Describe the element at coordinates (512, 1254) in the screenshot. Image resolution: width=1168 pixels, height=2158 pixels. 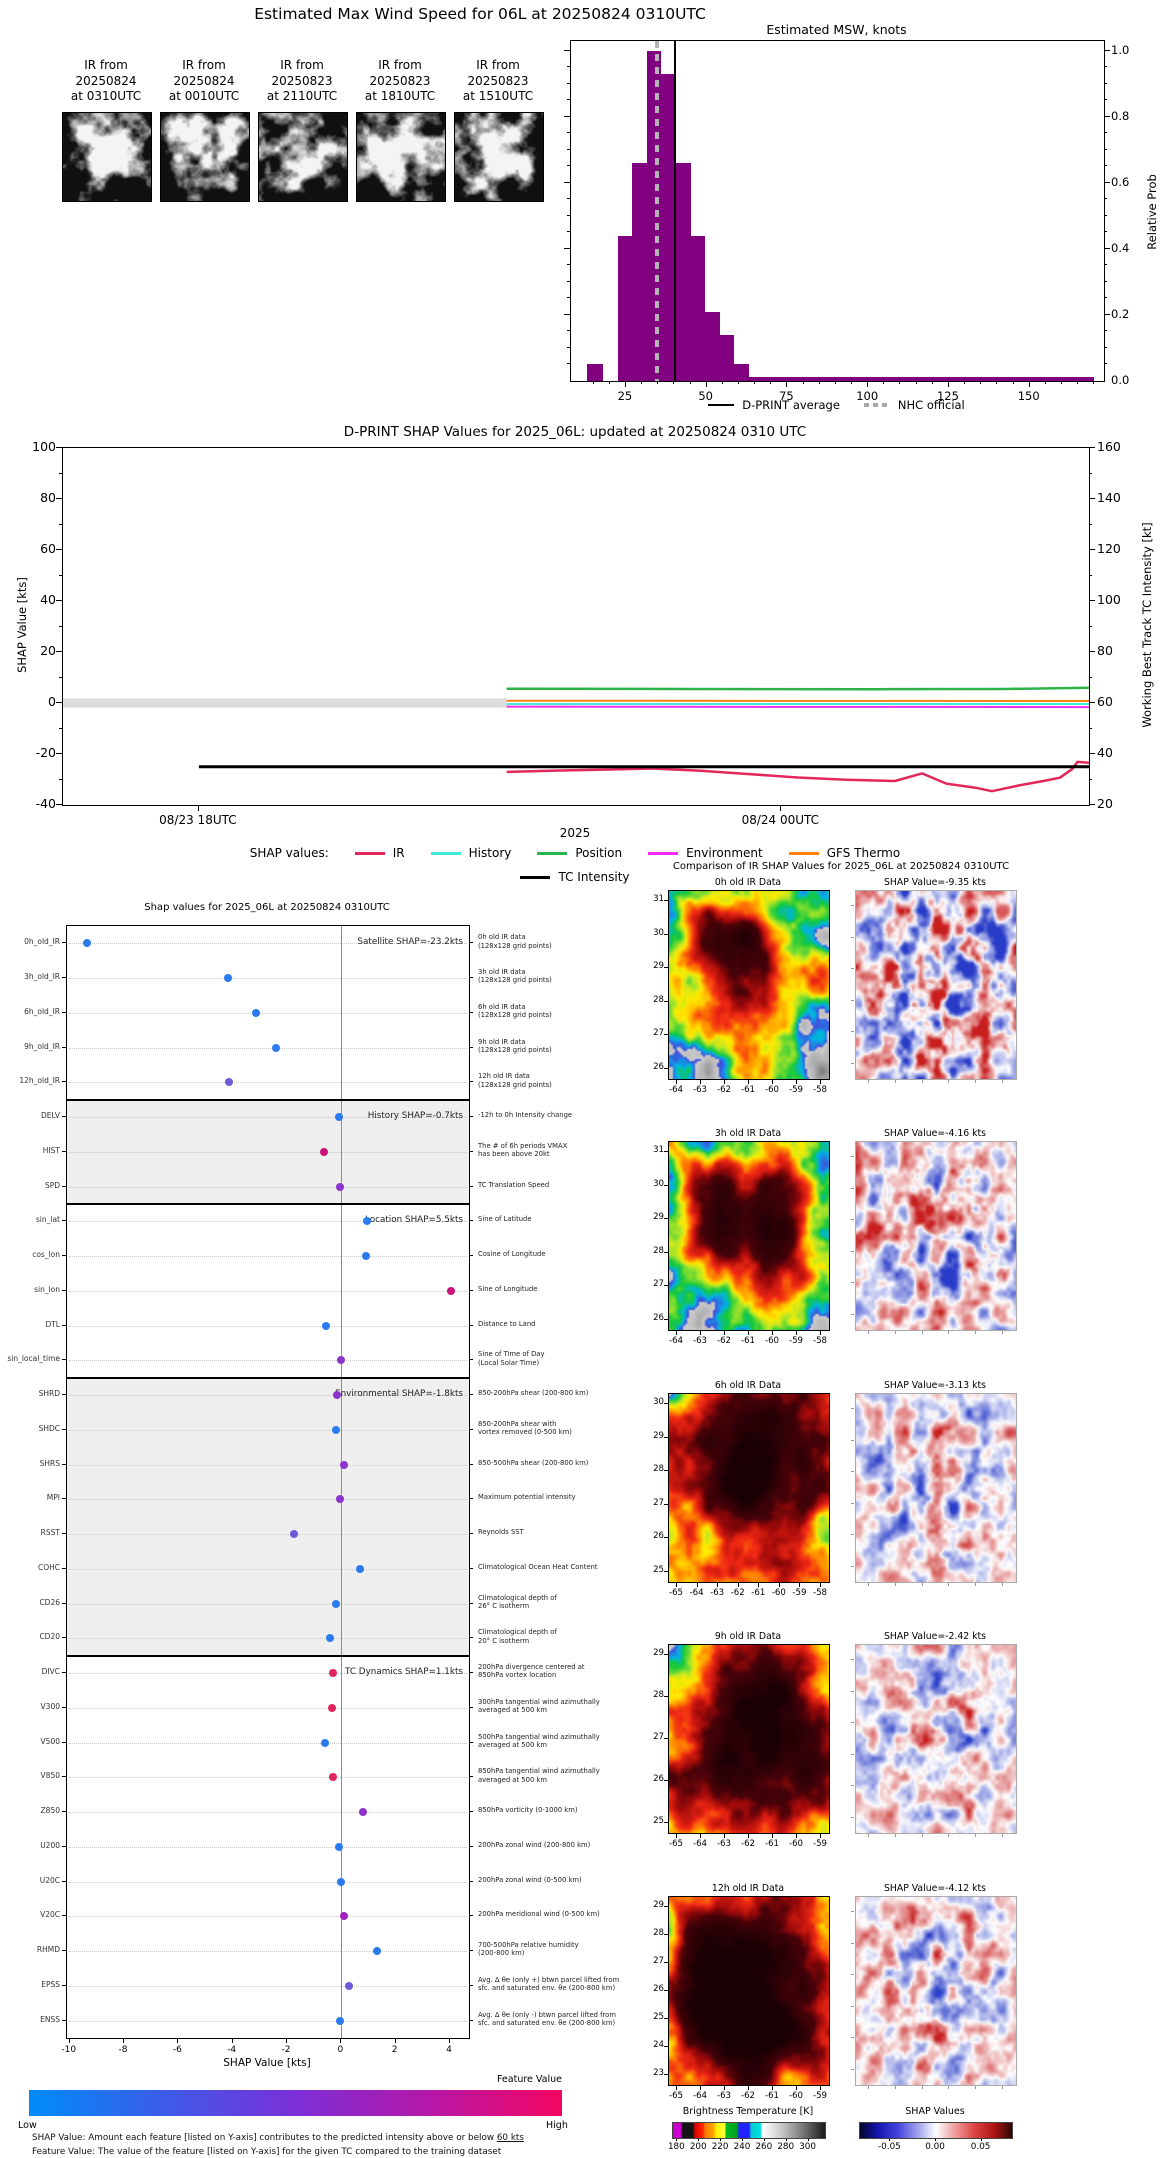
I see `feature-desc-cos_lon: Cosine of Longitude` at that location.